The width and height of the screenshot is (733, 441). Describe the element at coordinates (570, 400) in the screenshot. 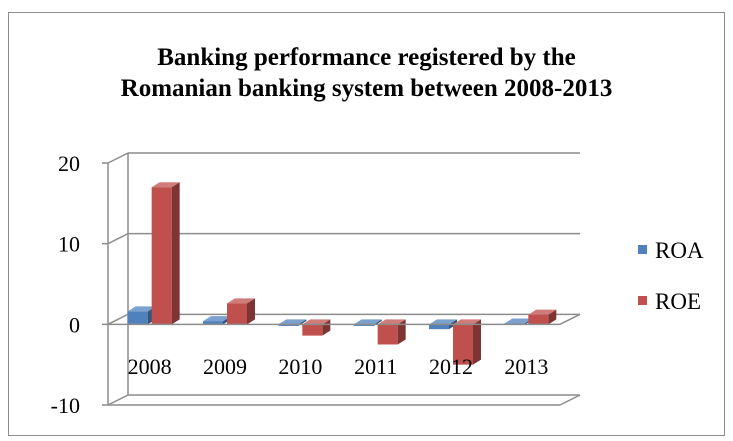

I see `floor-side-edge` at that location.